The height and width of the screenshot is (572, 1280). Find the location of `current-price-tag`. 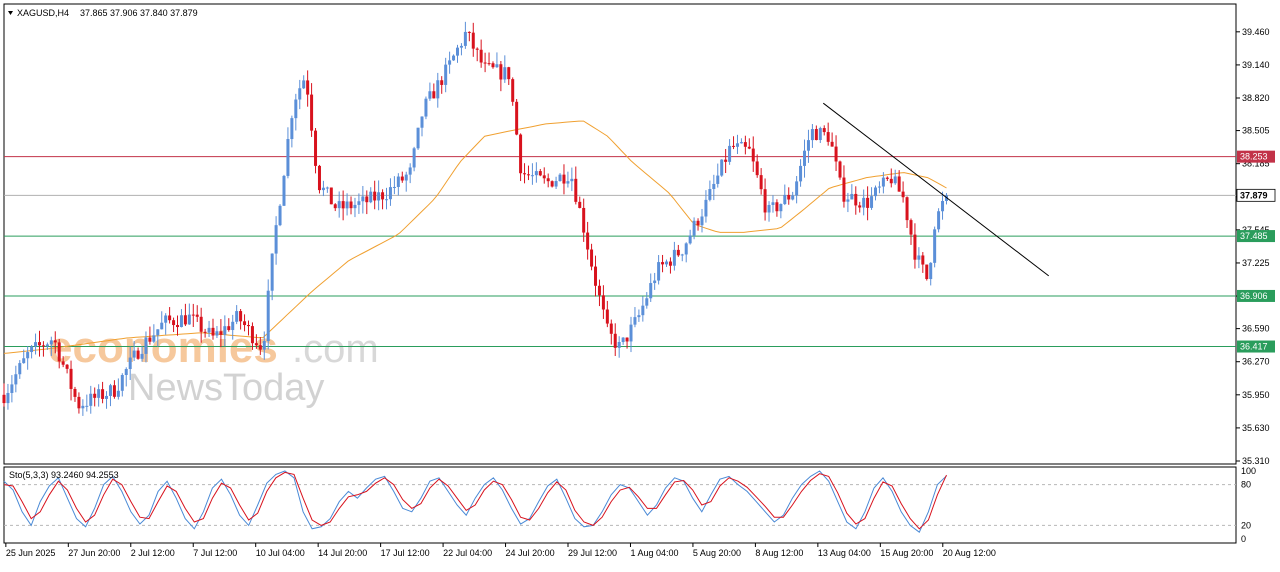

current-price-tag is located at coordinates (1256, 195).